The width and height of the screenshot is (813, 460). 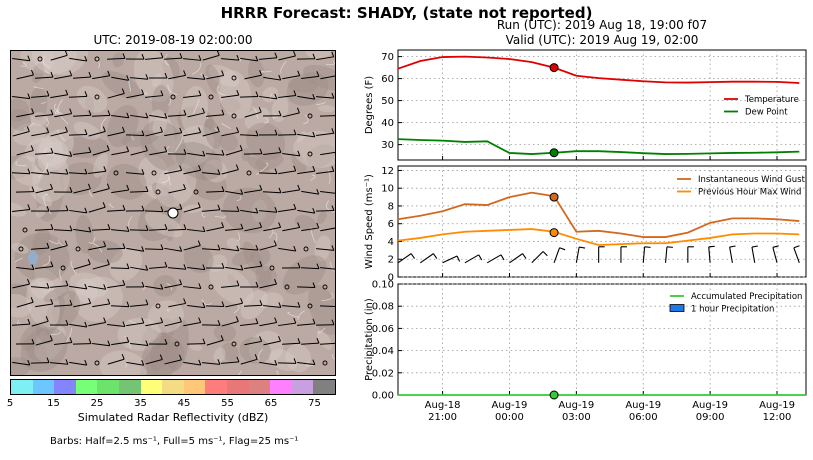 I want to click on y-tick-label: 30, so click(x=387, y=145).